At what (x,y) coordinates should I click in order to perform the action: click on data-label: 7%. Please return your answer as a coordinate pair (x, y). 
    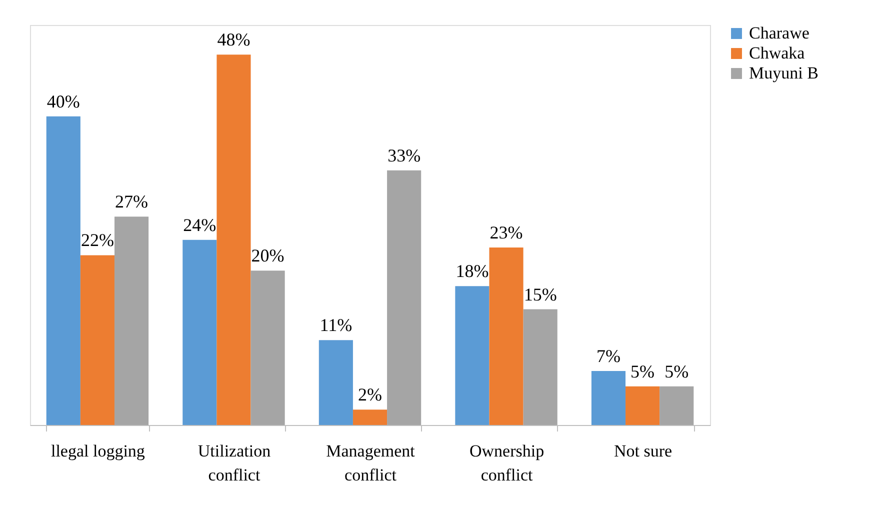
    Looking at the image, I should click on (608, 356).